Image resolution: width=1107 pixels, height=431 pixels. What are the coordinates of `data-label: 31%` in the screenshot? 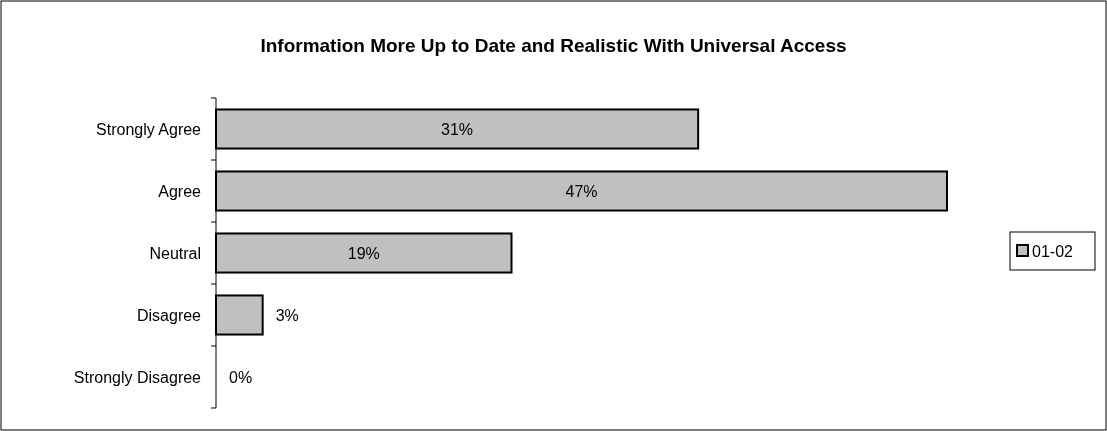 It's located at (457, 129).